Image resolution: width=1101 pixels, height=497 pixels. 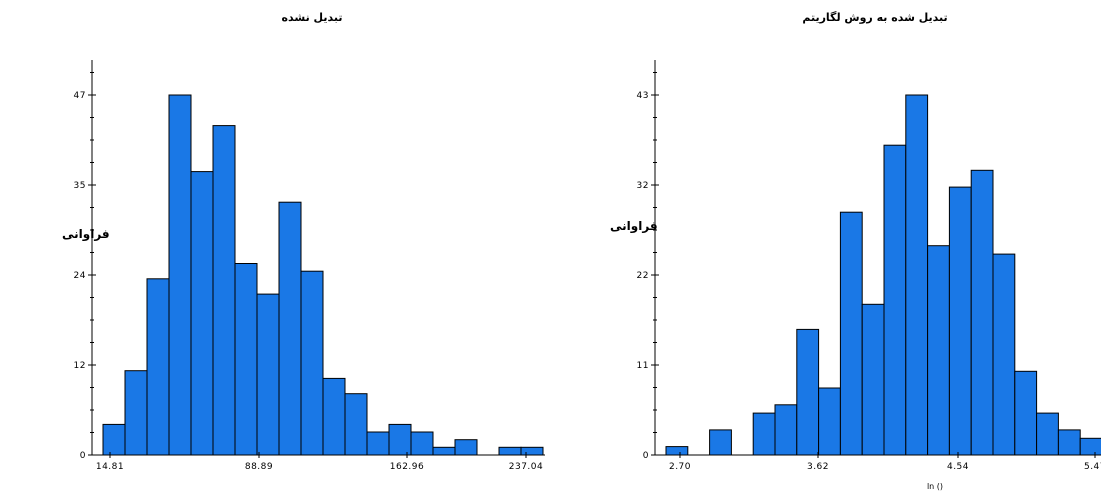 I want to click on chart-2-y-tick-label: 11, so click(x=643, y=366).